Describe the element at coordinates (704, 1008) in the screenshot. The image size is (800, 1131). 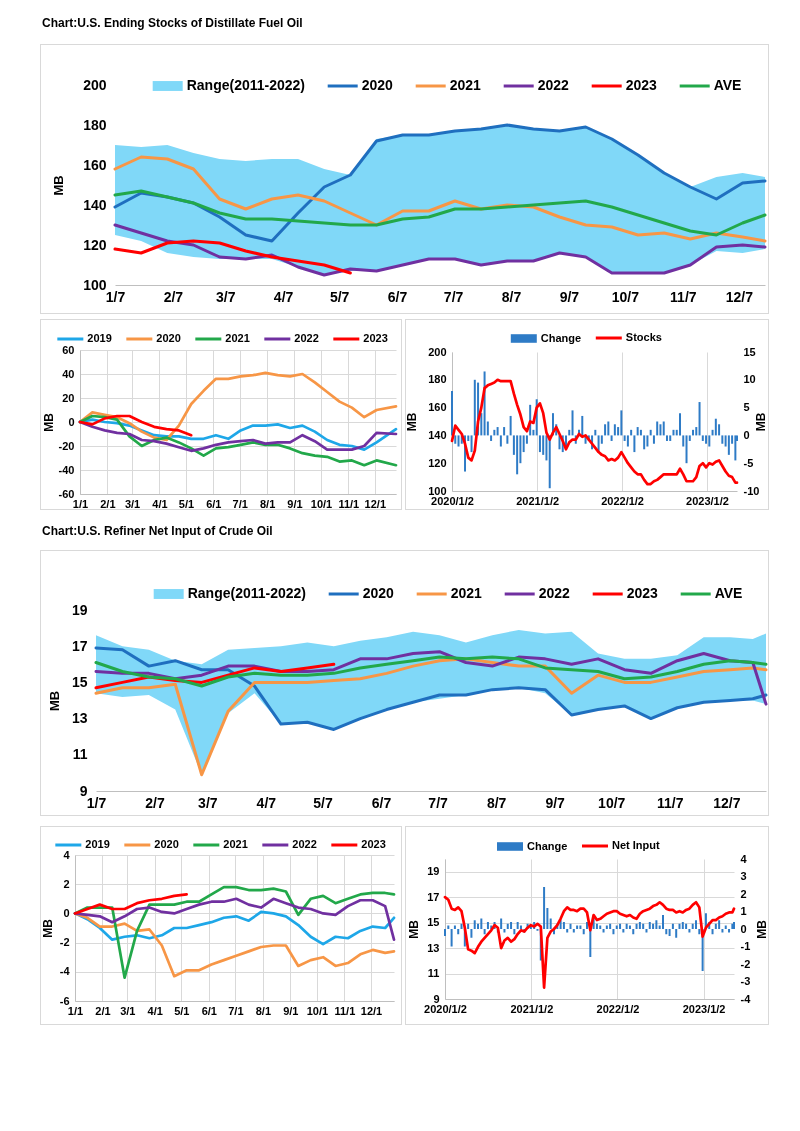
I see `x-tick-label: 2023/1/2` at that location.